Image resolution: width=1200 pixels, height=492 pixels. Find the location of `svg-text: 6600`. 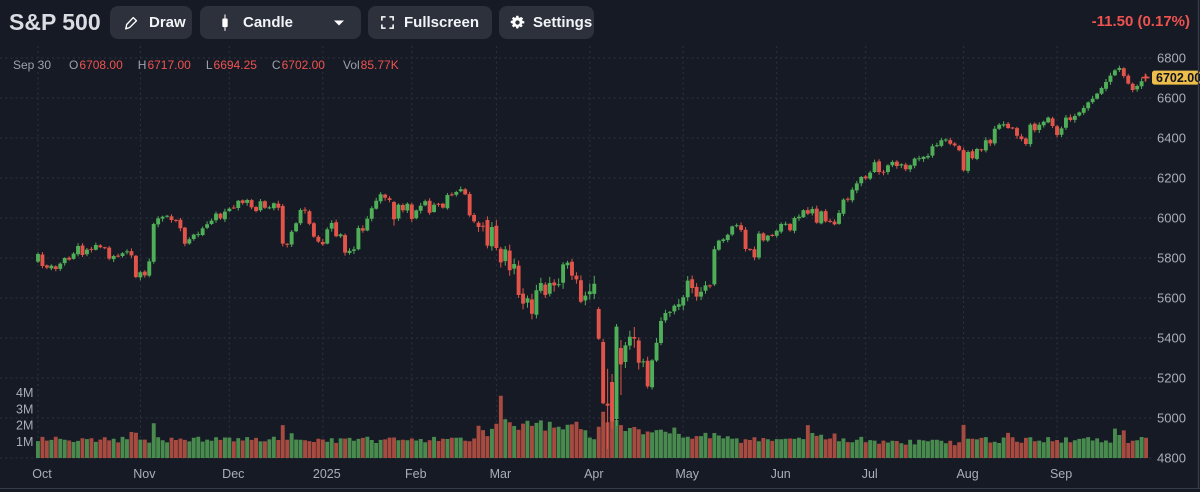

svg-text: 6600 is located at coordinates (1171, 98).